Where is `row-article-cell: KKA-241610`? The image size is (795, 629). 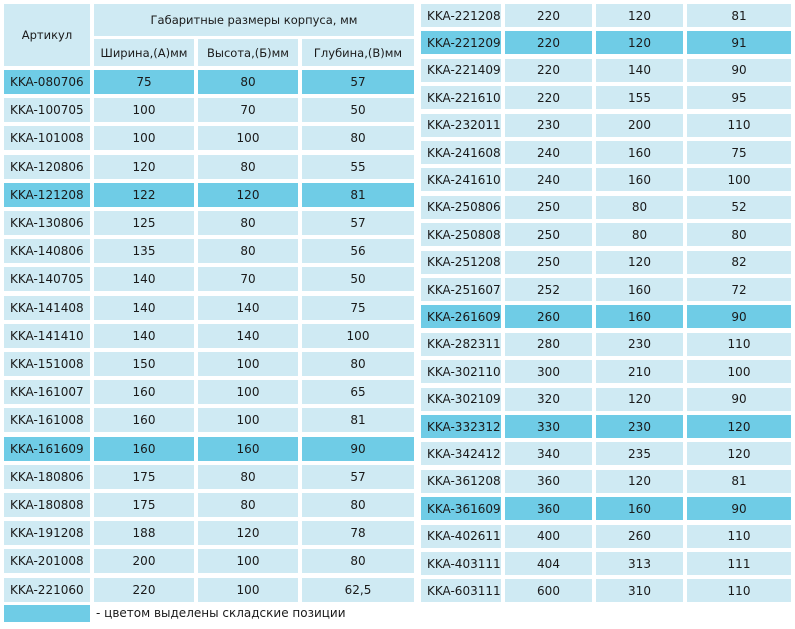 row-article-cell: KKA-241610 is located at coordinates (461, 180).